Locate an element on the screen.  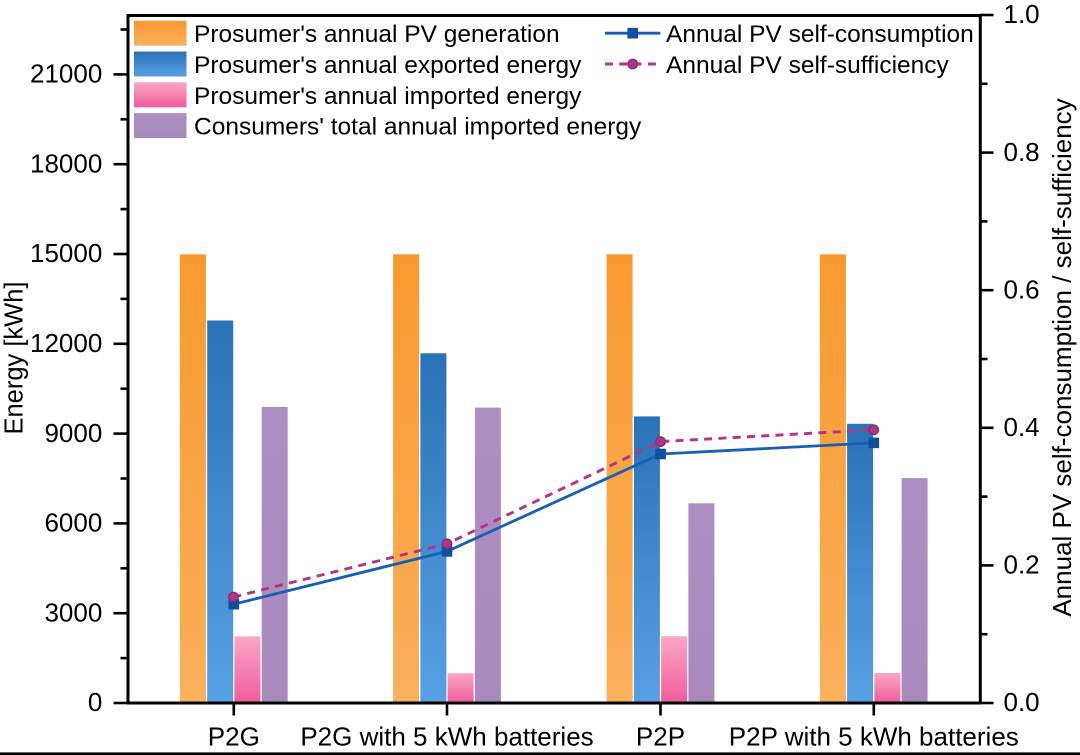
svg-text: 0.8 is located at coordinates (1022, 152).